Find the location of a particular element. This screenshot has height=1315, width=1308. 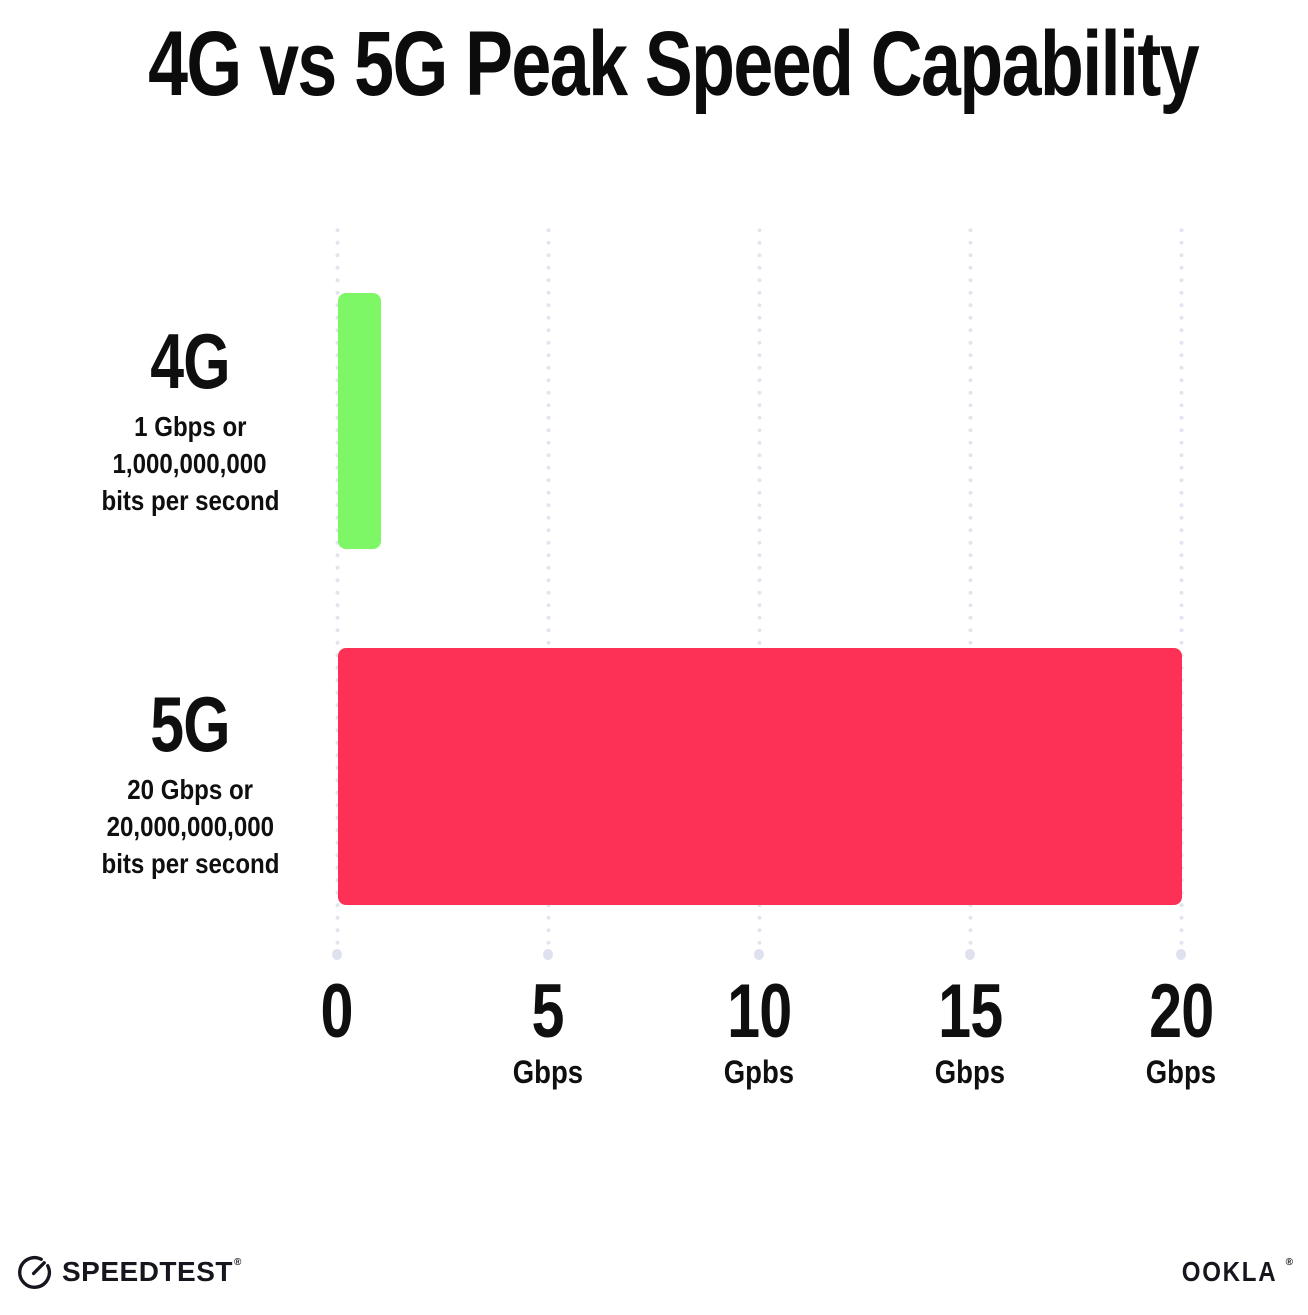

desc-line: 20,000,000,000 is located at coordinates (190, 826).